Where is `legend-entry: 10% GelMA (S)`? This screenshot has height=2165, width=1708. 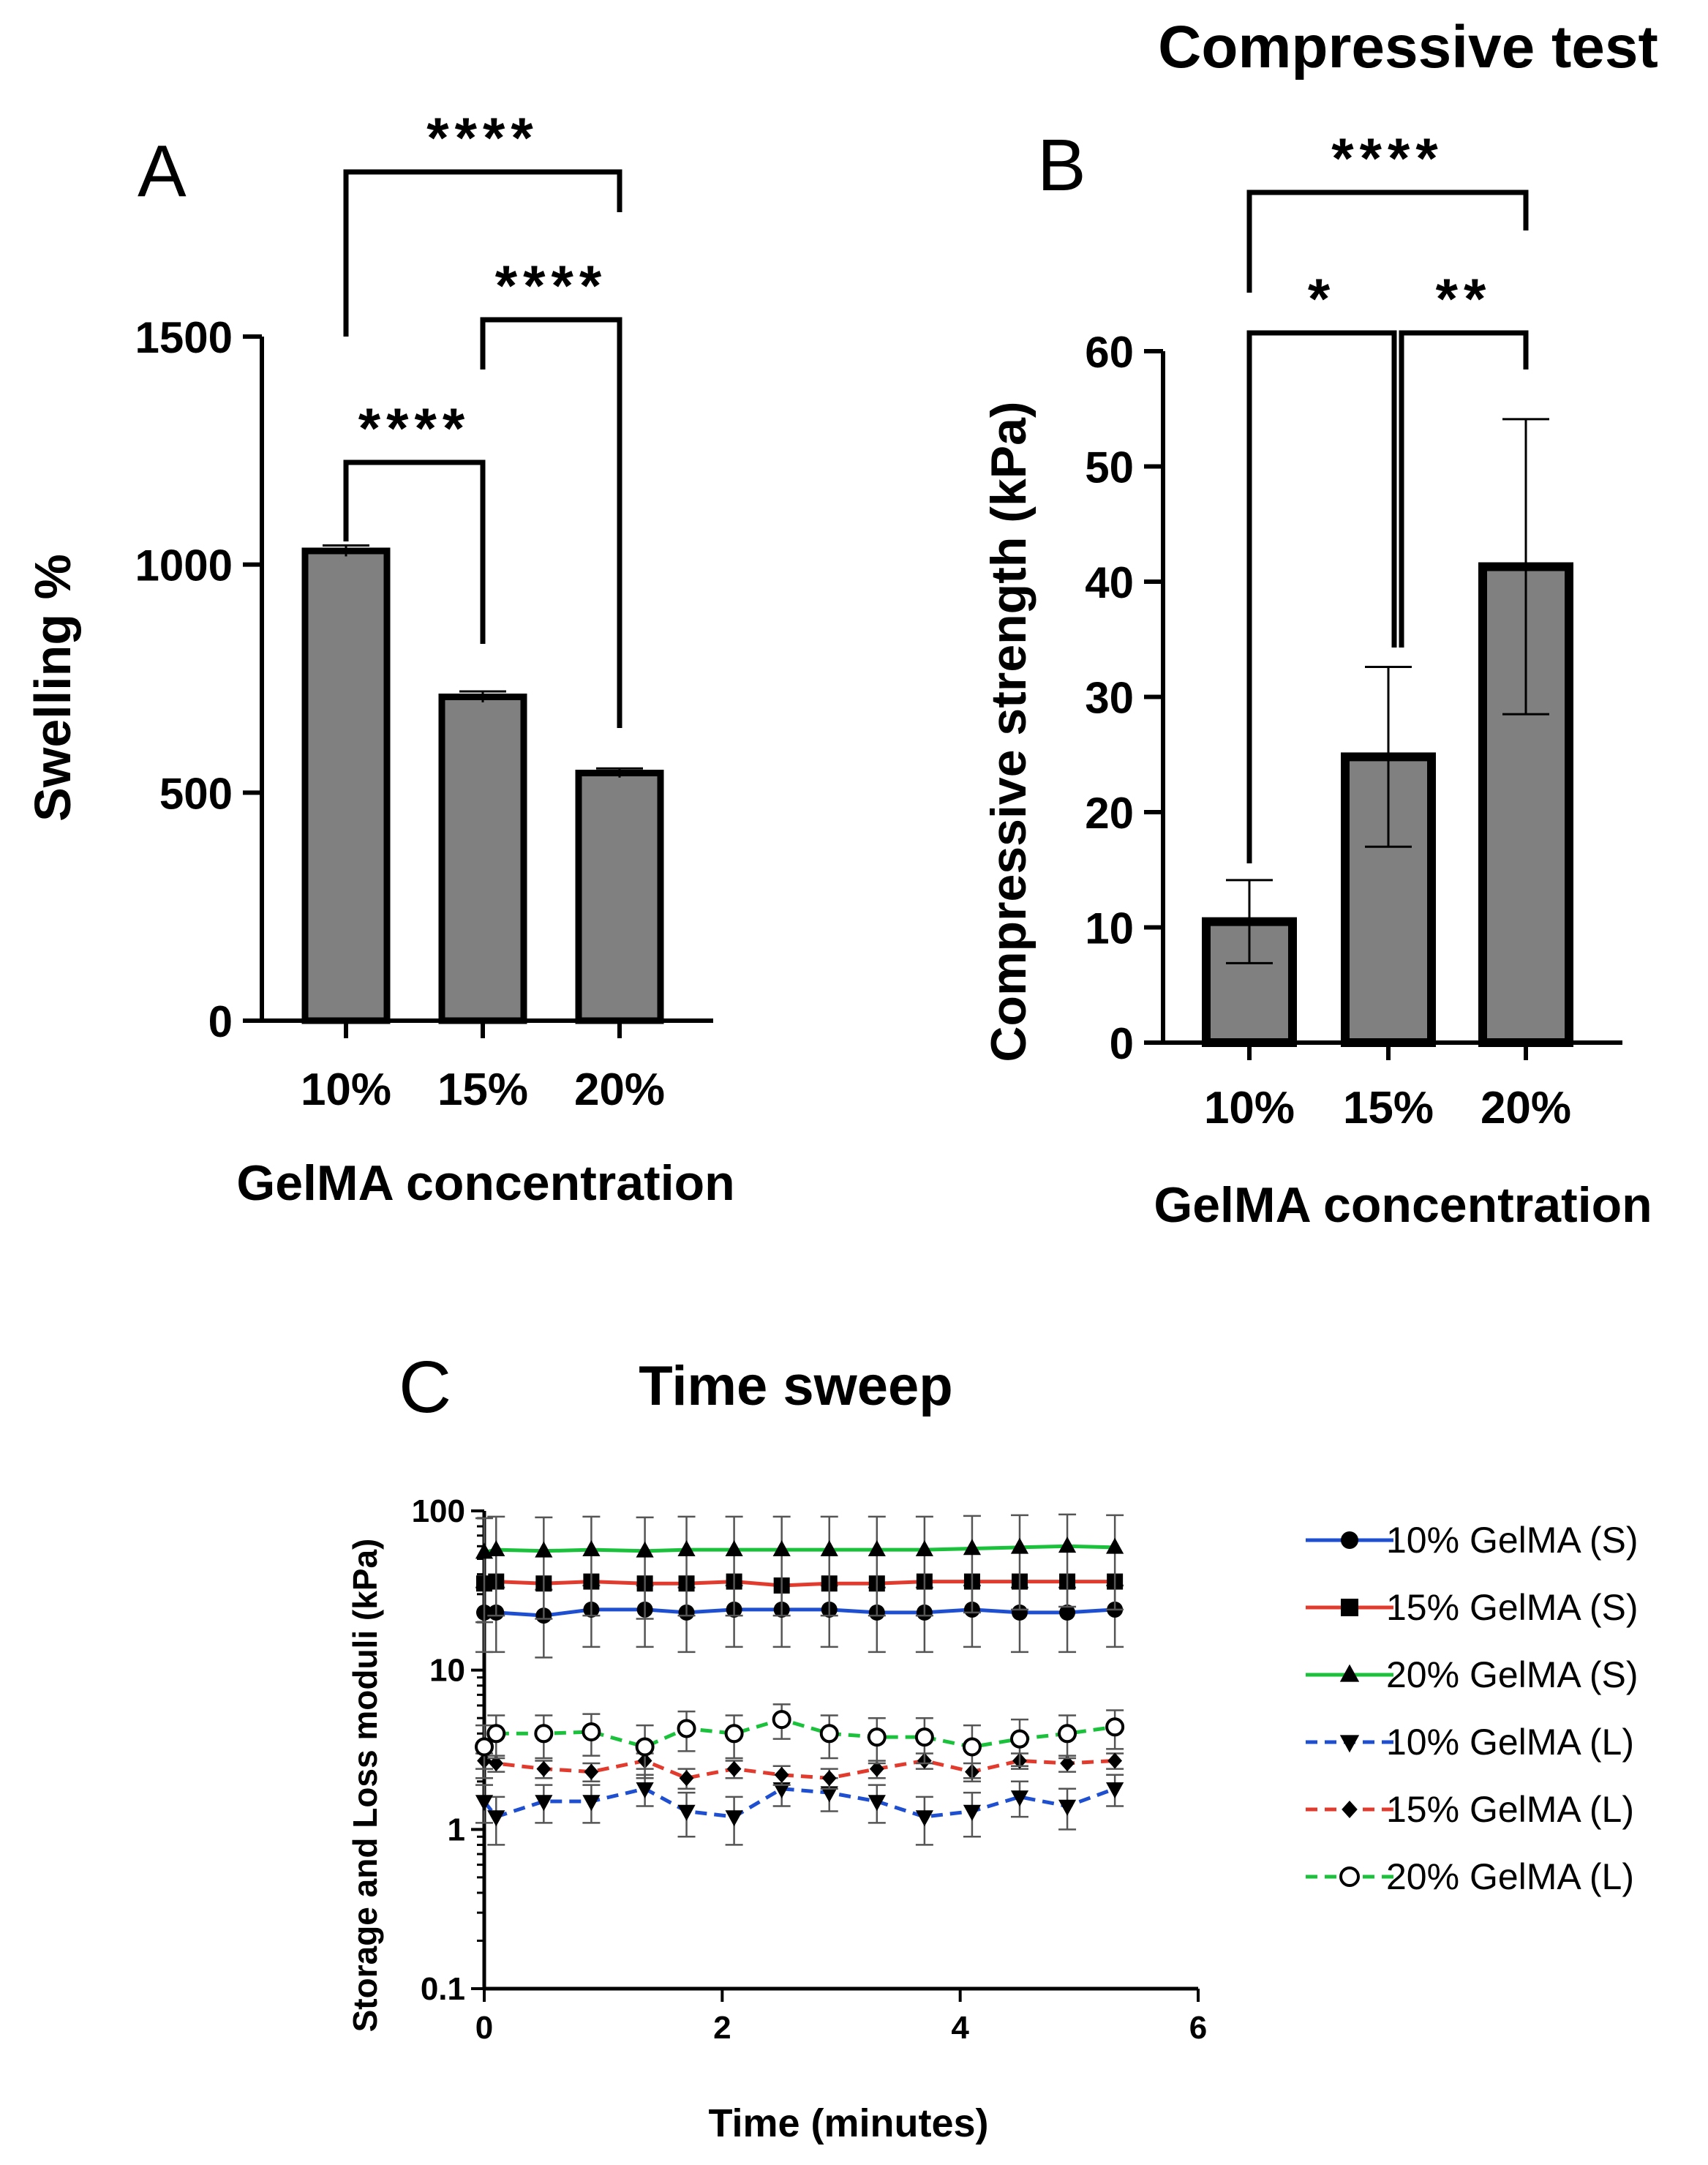 legend-entry: 10% GelMA (S) is located at coordinates (1472, 1540).